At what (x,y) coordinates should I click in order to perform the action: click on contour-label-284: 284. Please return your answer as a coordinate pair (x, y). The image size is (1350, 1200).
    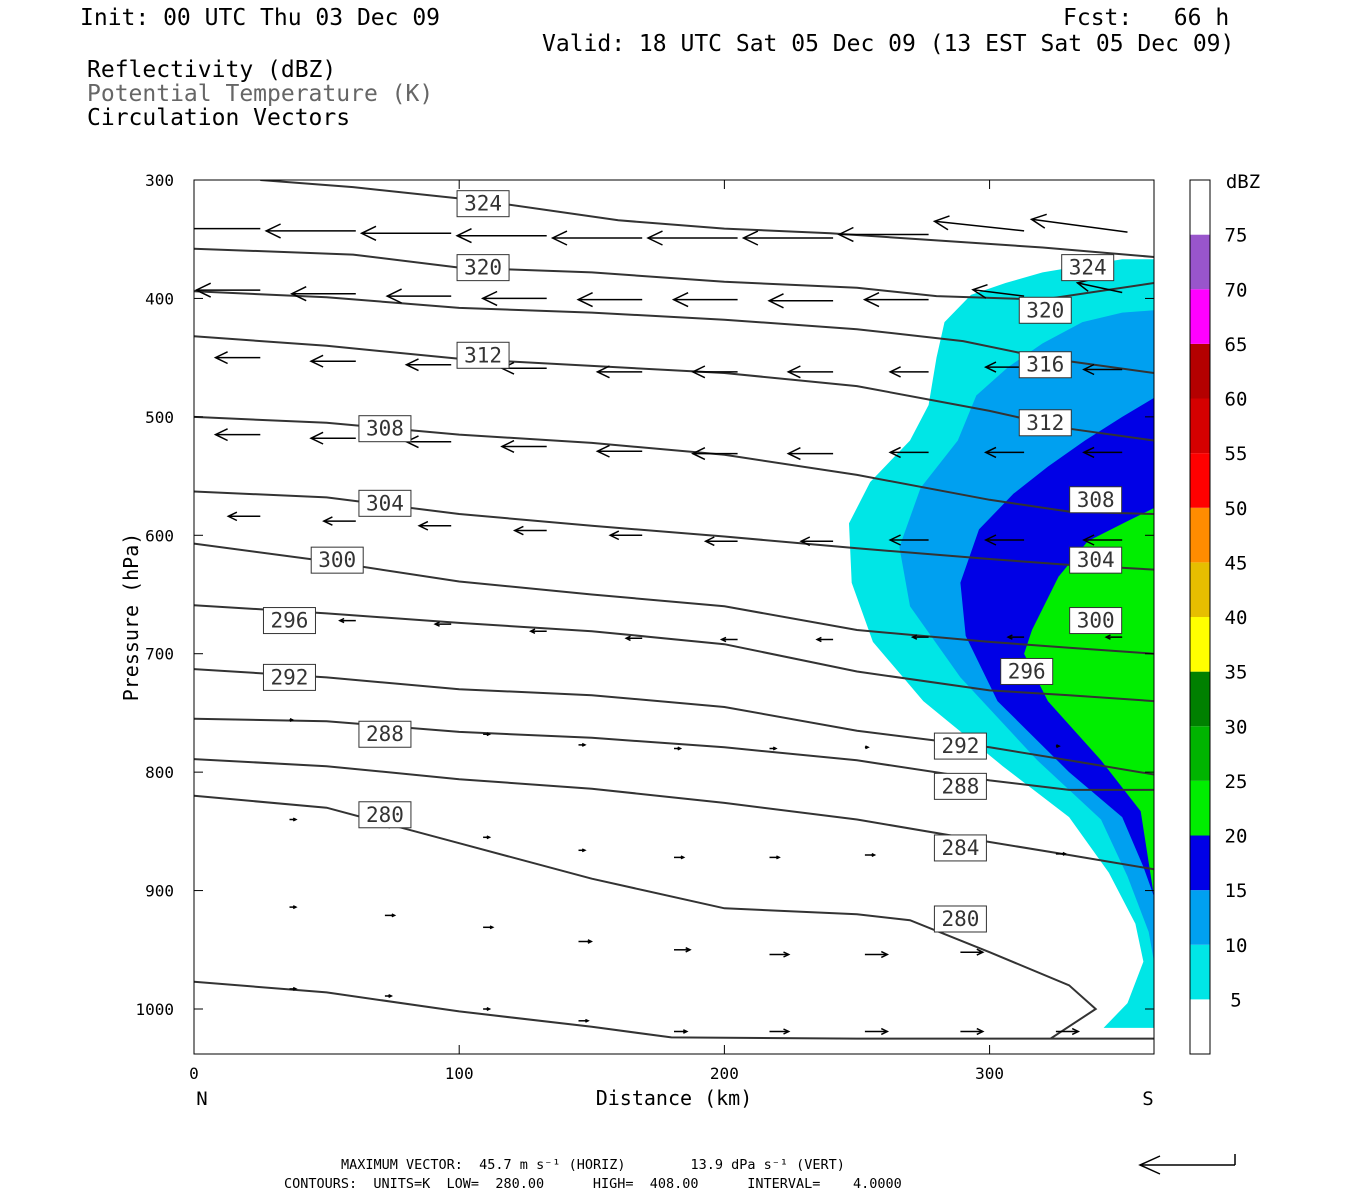
    Looking at the image, I should click on (960, 848).